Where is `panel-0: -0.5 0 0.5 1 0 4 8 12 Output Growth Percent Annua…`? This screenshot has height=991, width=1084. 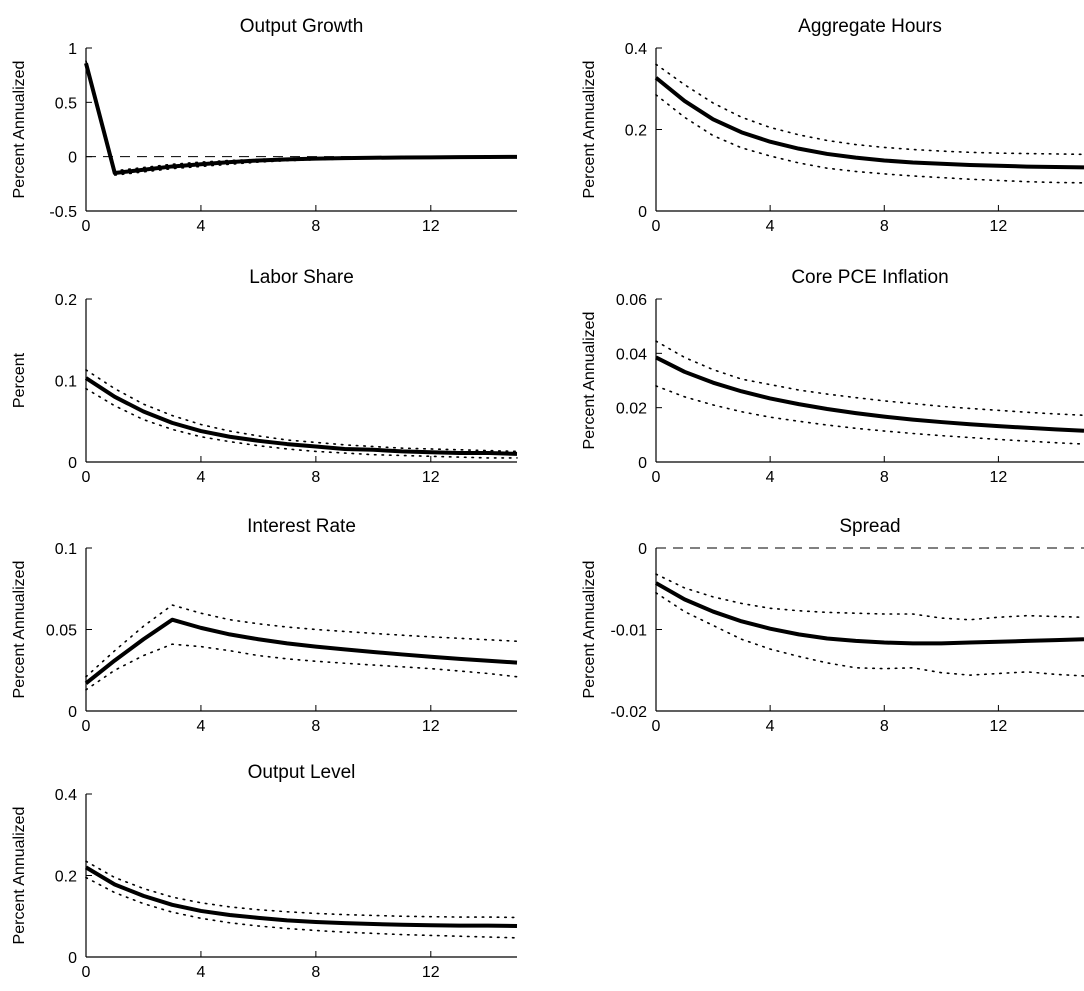 panel-0: -0.5 0 0.5 1 0 4 8 12 Output Growth Percent Annua… is located at coordinates (264, 125).